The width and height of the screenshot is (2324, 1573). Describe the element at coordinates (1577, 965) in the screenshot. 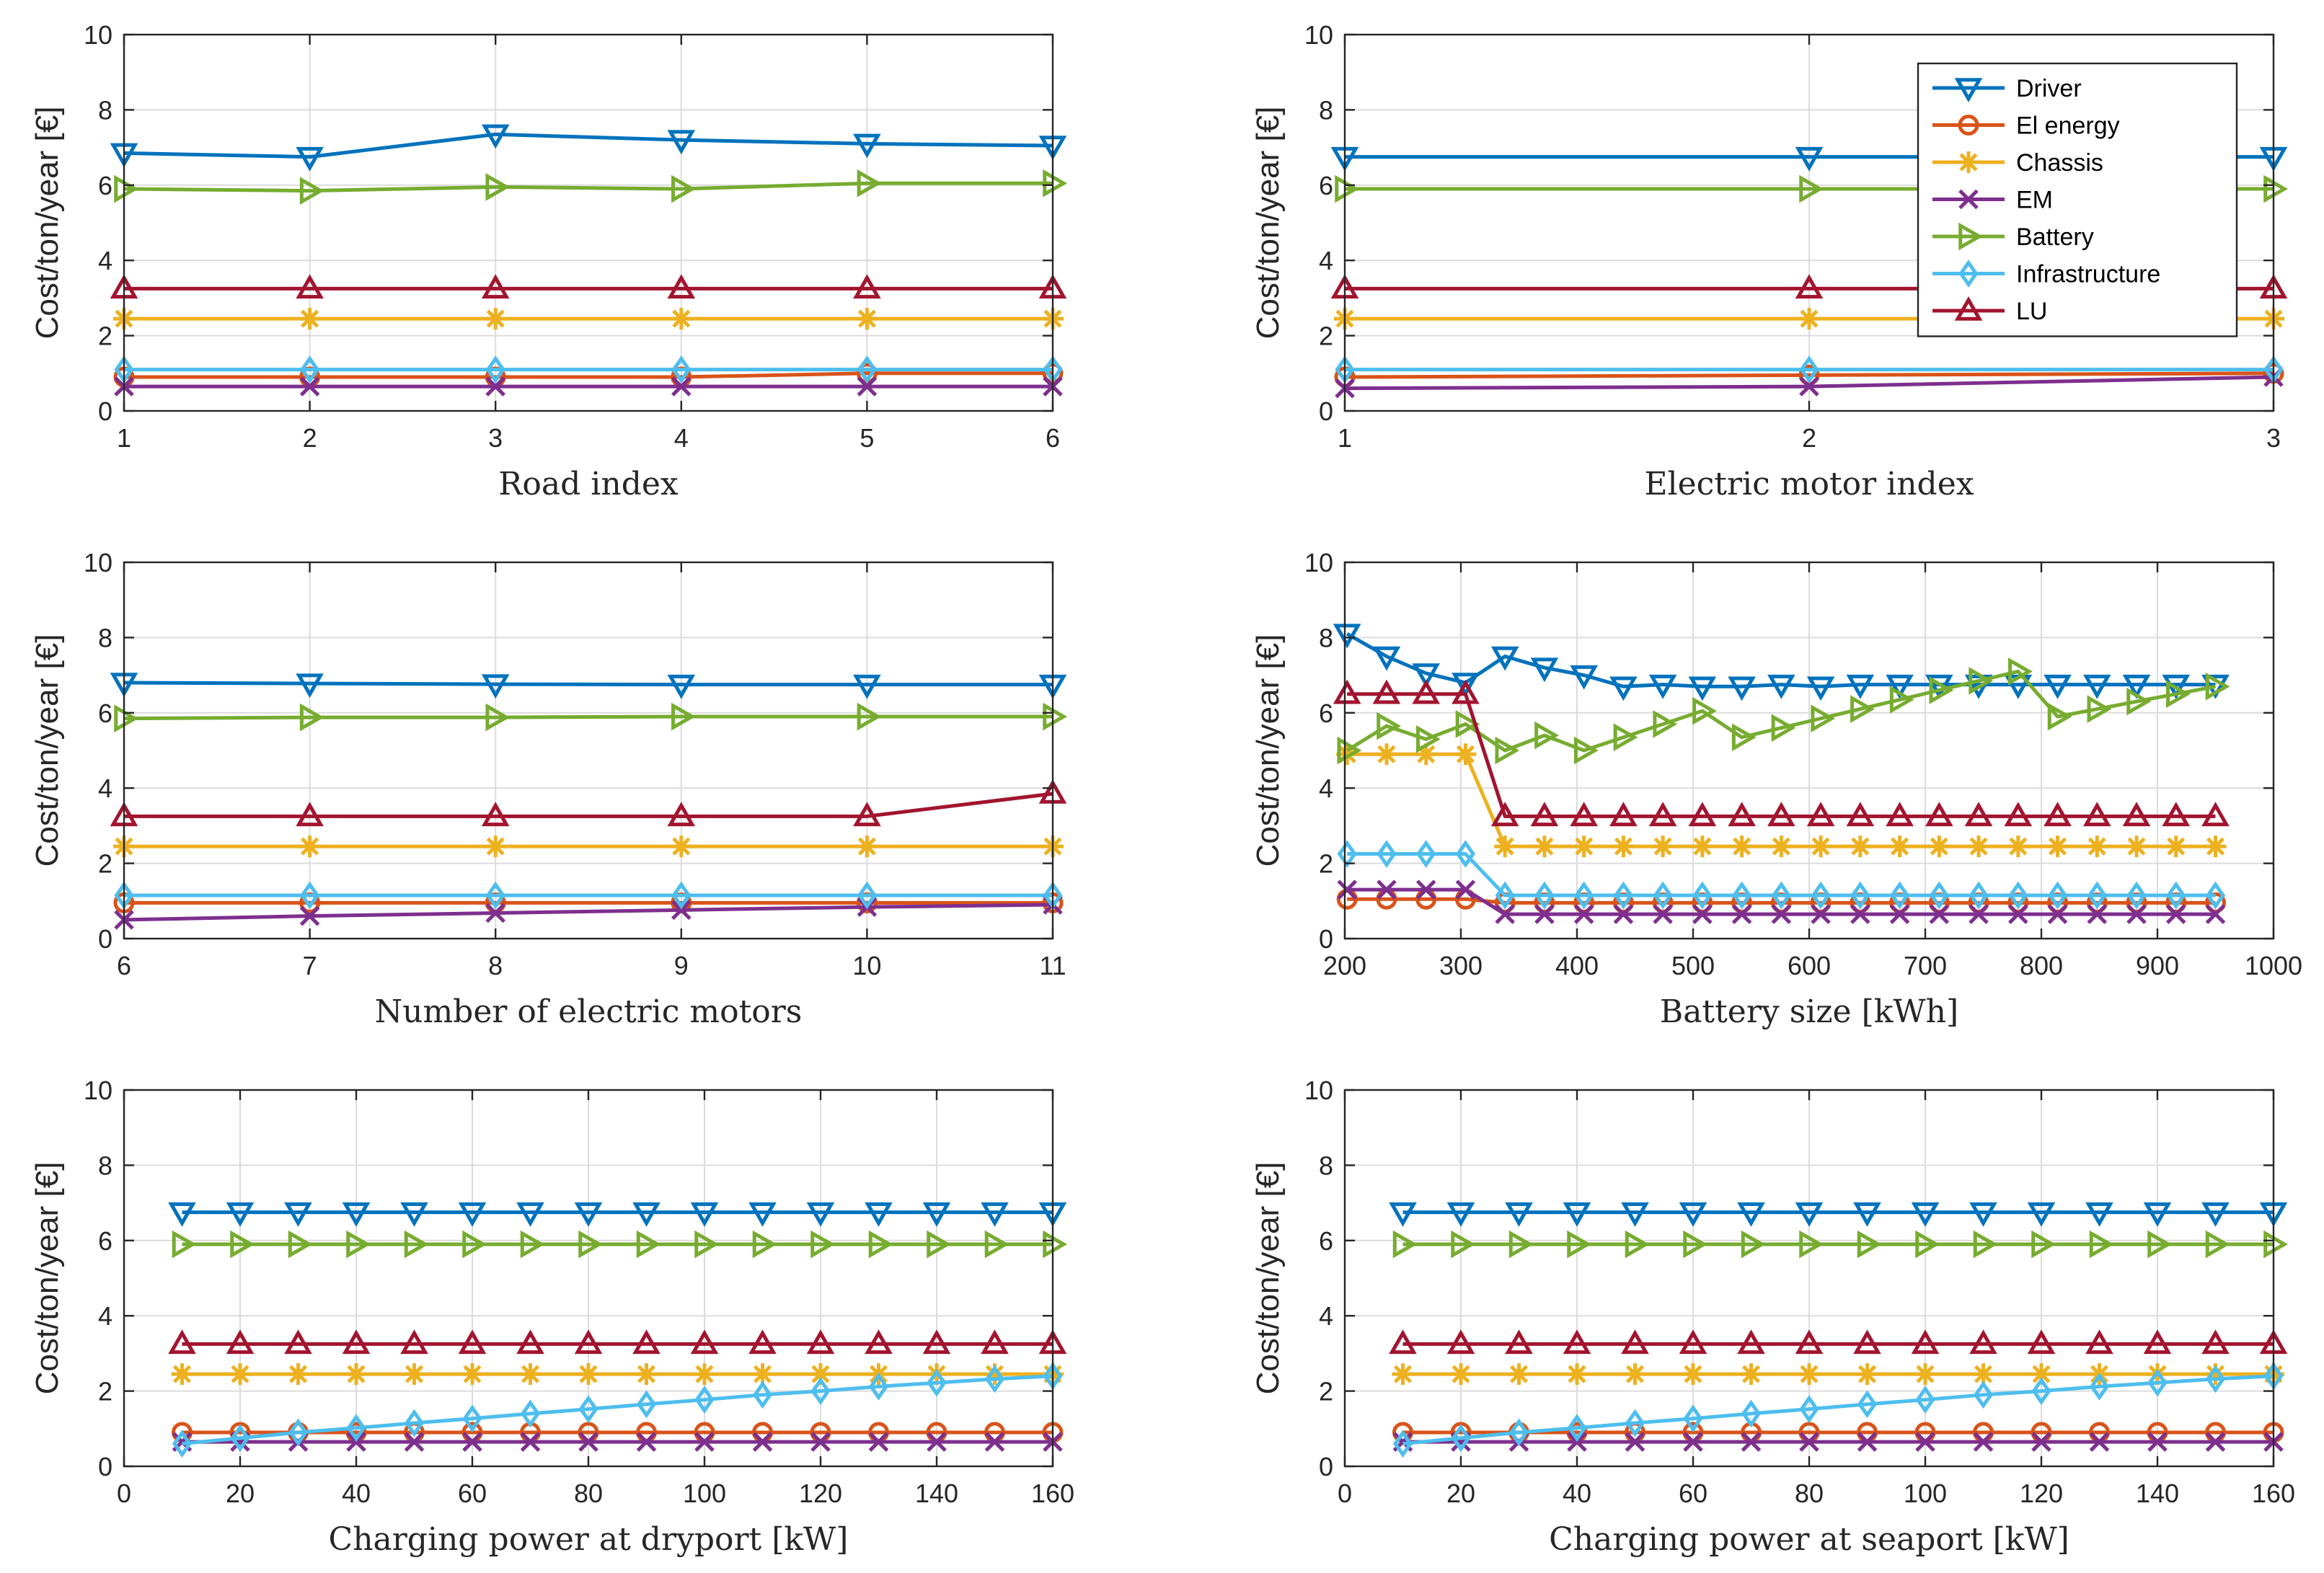

I see `x-tick-label: 400` at that location.